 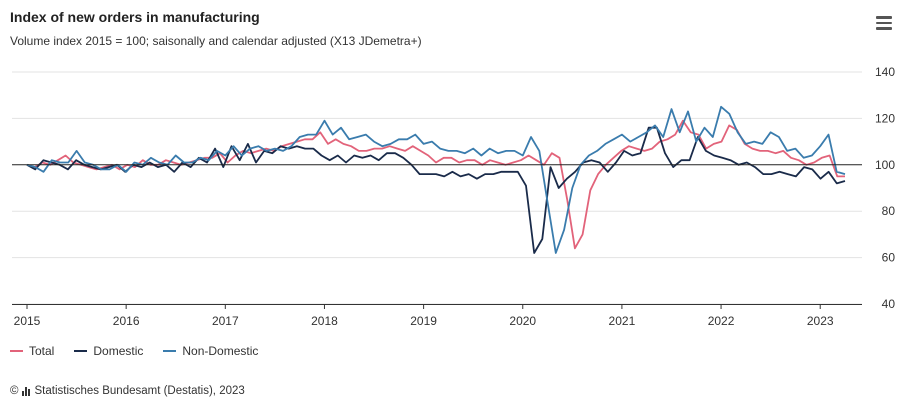 I want to click on credit-text: Statistisches Bundesamt (Destatis), 2023, so click(x=139, y=391).